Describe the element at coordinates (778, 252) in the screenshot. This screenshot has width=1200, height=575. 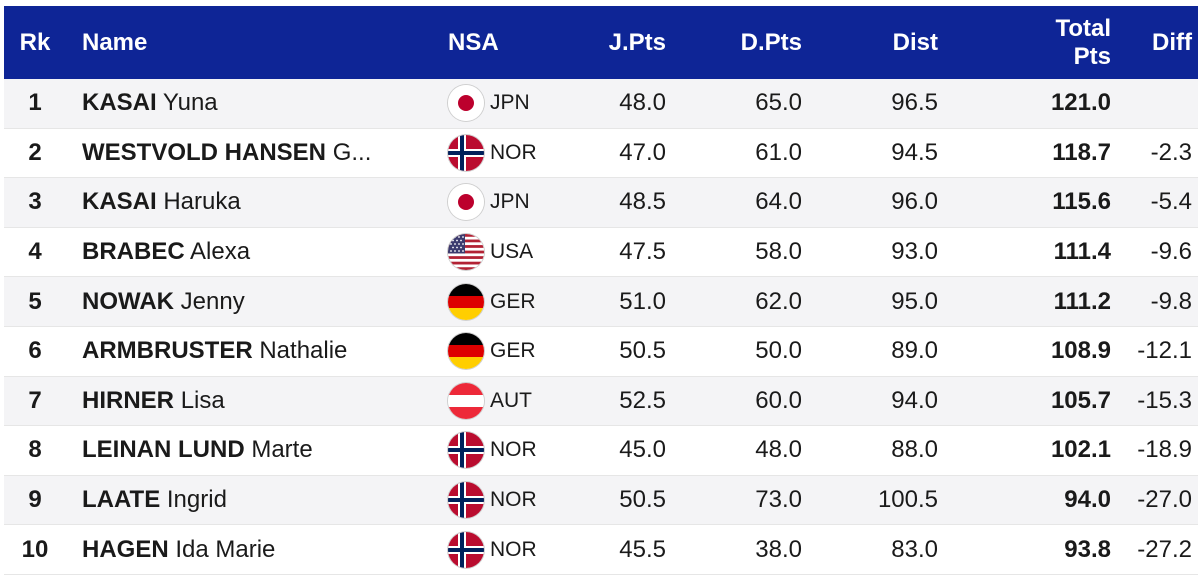
I see `dpts-cell: 58.0` at that location.